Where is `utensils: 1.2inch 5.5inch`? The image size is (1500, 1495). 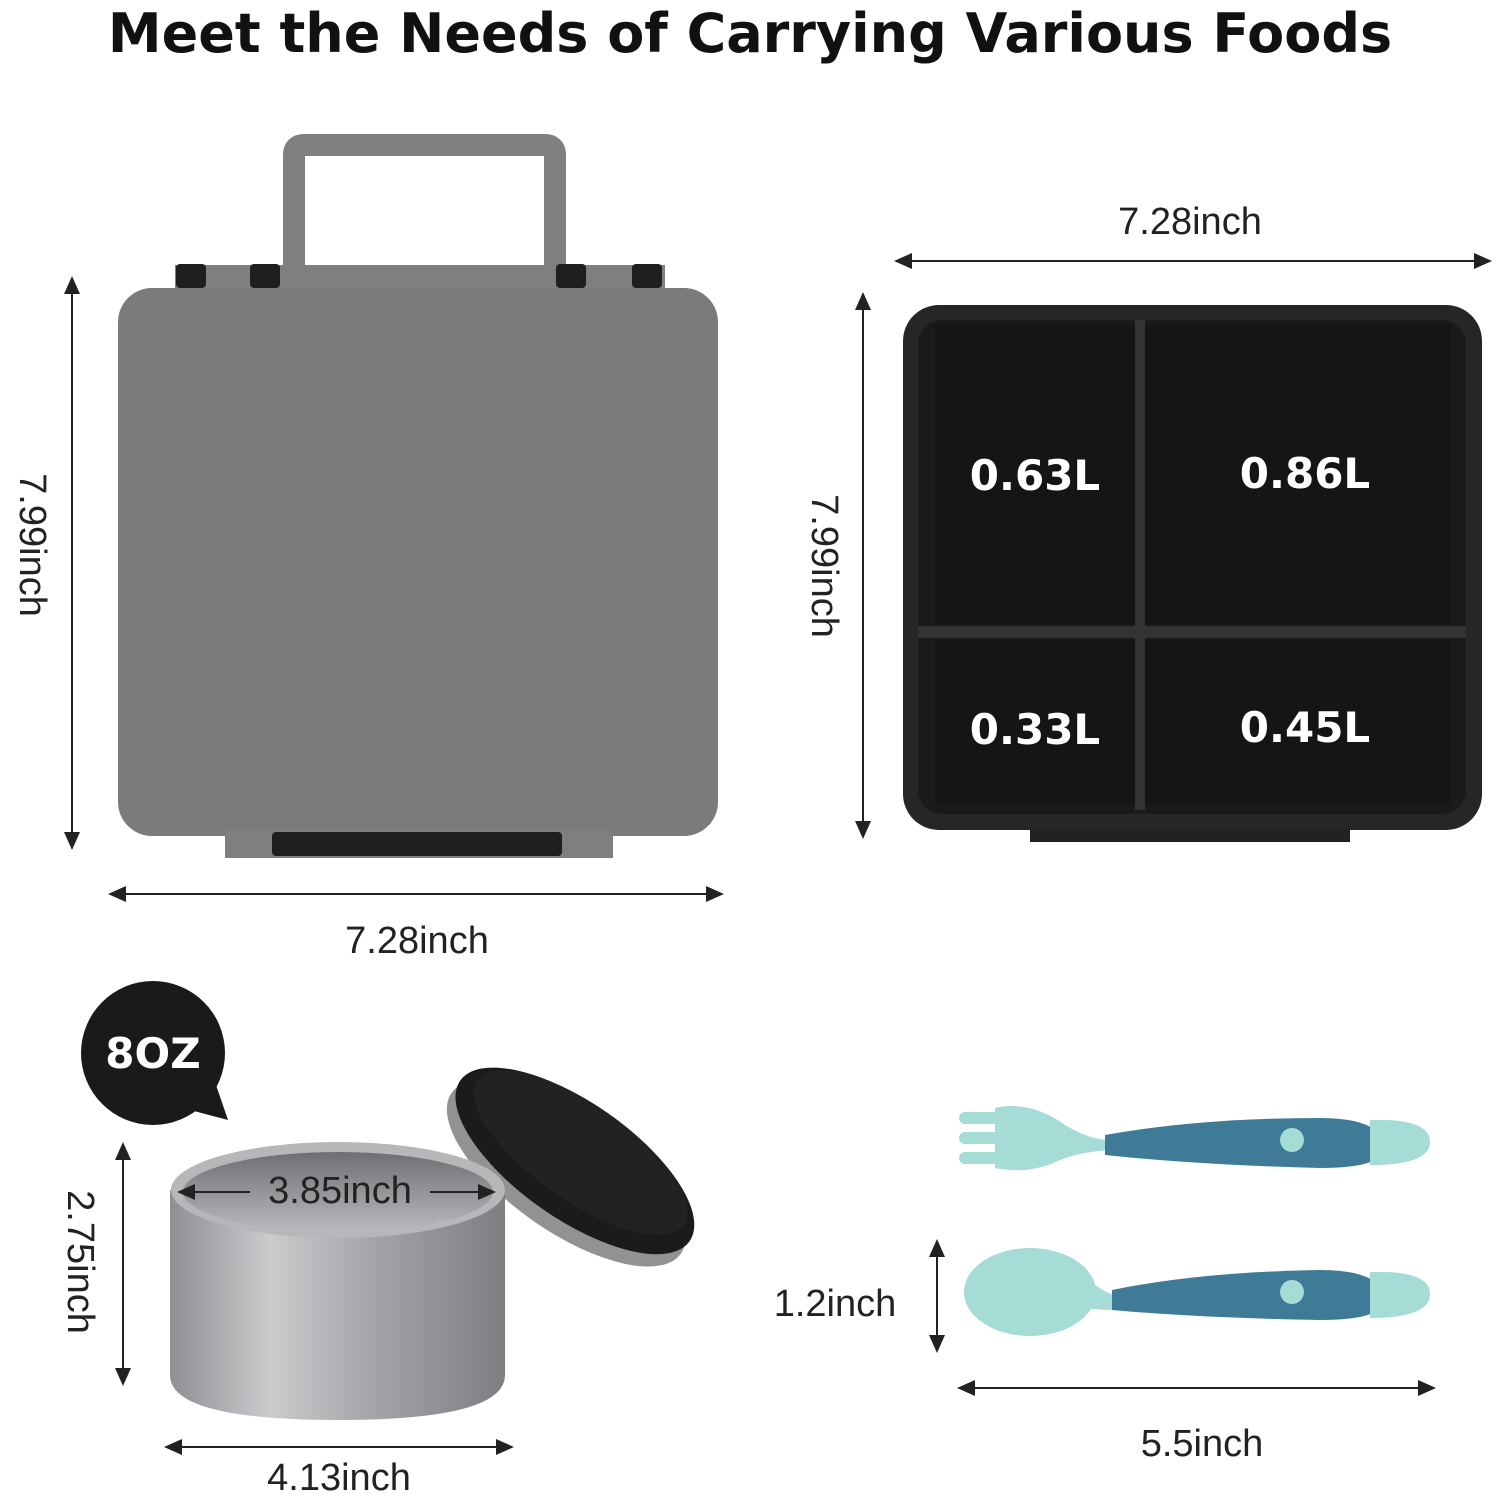
utensils: 1.2inch 5.5inch is located at coordinates (1105, 1285).